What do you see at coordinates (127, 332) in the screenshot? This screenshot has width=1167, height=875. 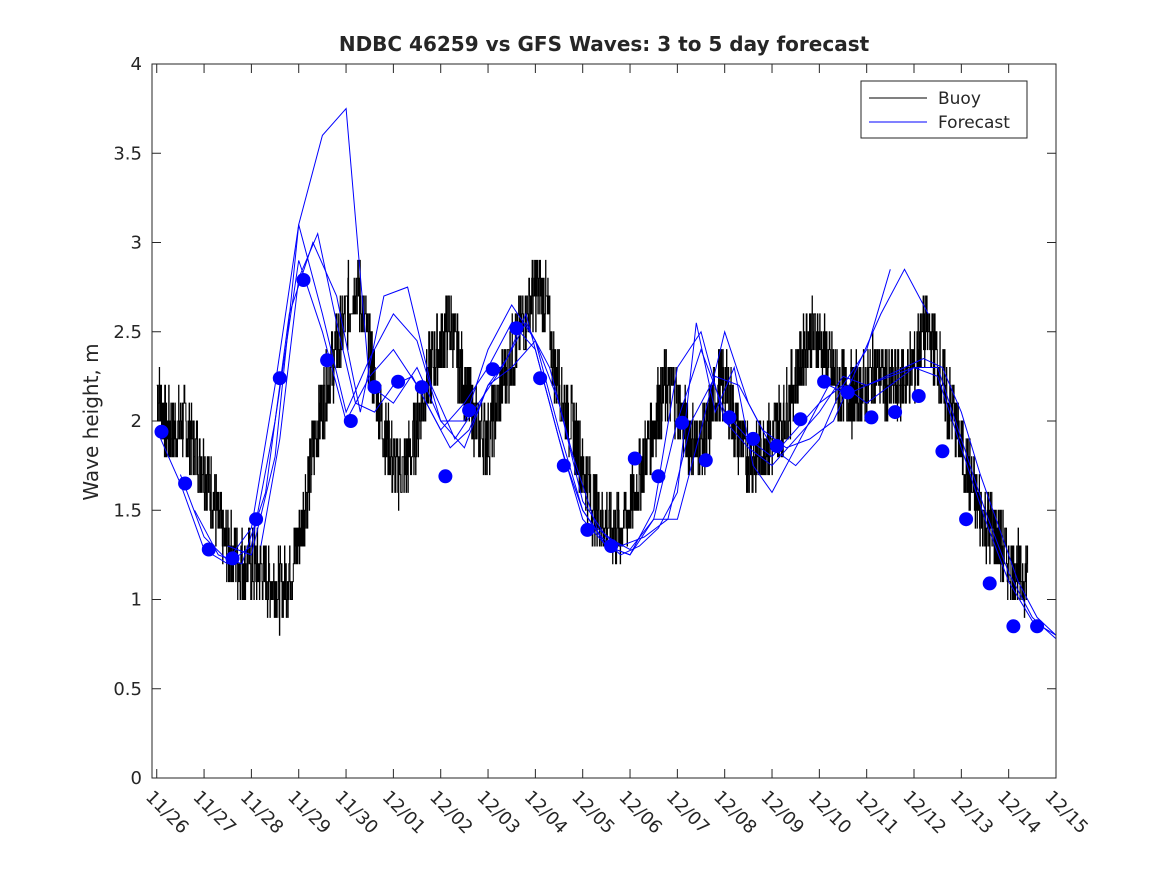 I see `y-tick-label: 2.5` at bounding box center [127, 332].